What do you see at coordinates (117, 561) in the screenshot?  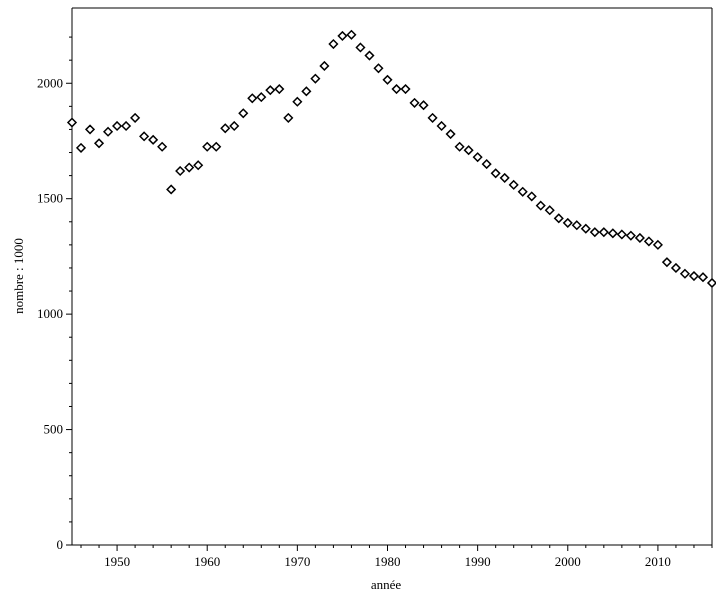 I see `x-tick-label: 1950` at bounding box center [117, 561].